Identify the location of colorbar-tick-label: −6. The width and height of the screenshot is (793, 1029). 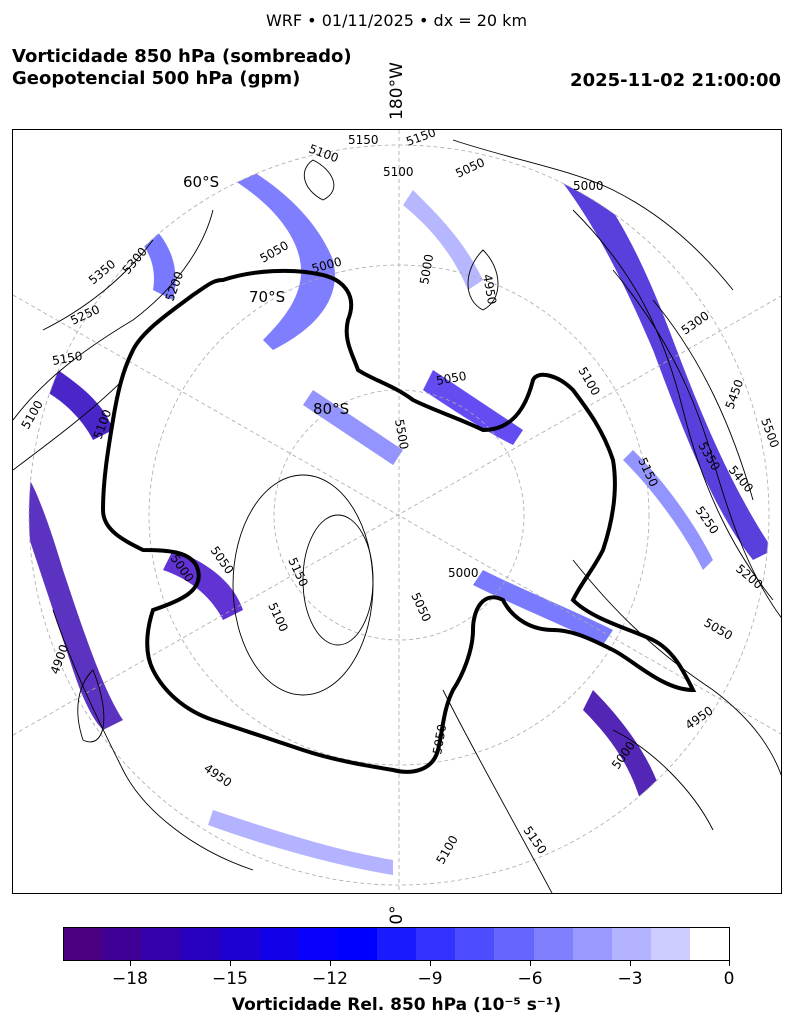
(530, 979).